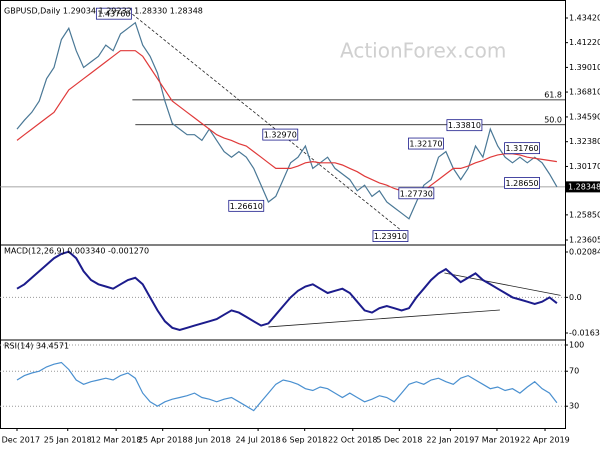  What do you see at coordinates (20, 440) in the screenshot?
I see `x-tick-label: 8 Dec 2017` at bounding box center [20, 440].